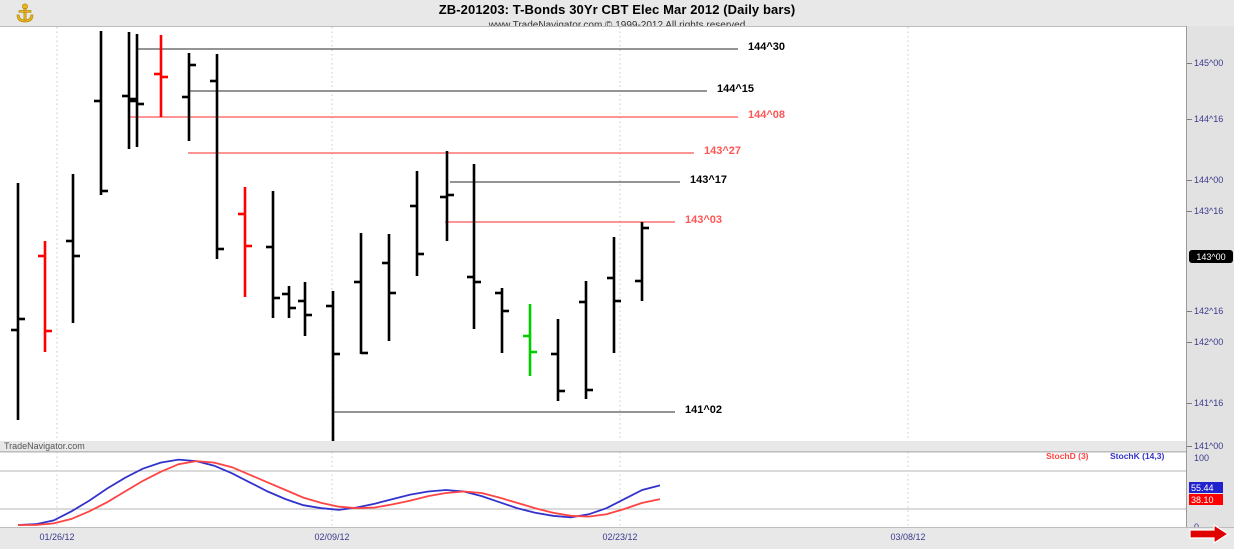  What do you see at coordinates (1211, 256) in the screenshot?
I see `current-price-badge: 143^00` at bounding box center [1211, 256].